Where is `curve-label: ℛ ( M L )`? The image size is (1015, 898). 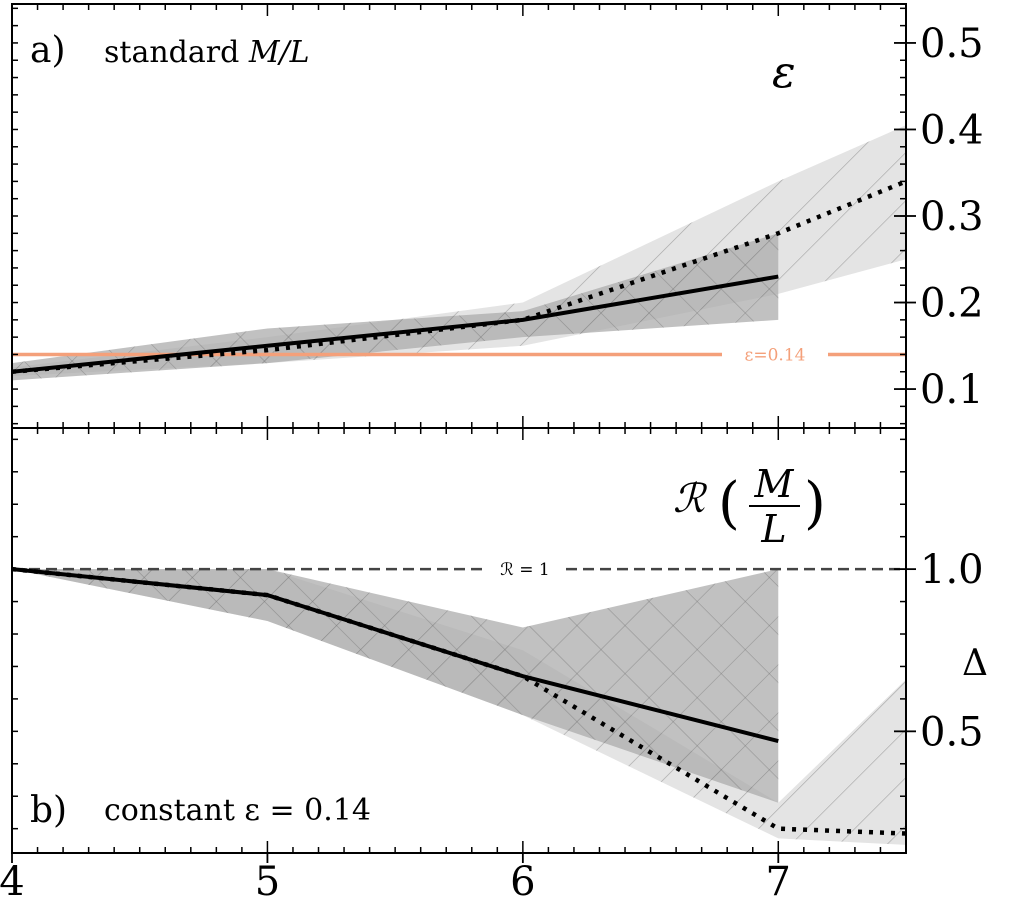 curve-label: ℛ ( M L ) is located at coordinates (749, 506).